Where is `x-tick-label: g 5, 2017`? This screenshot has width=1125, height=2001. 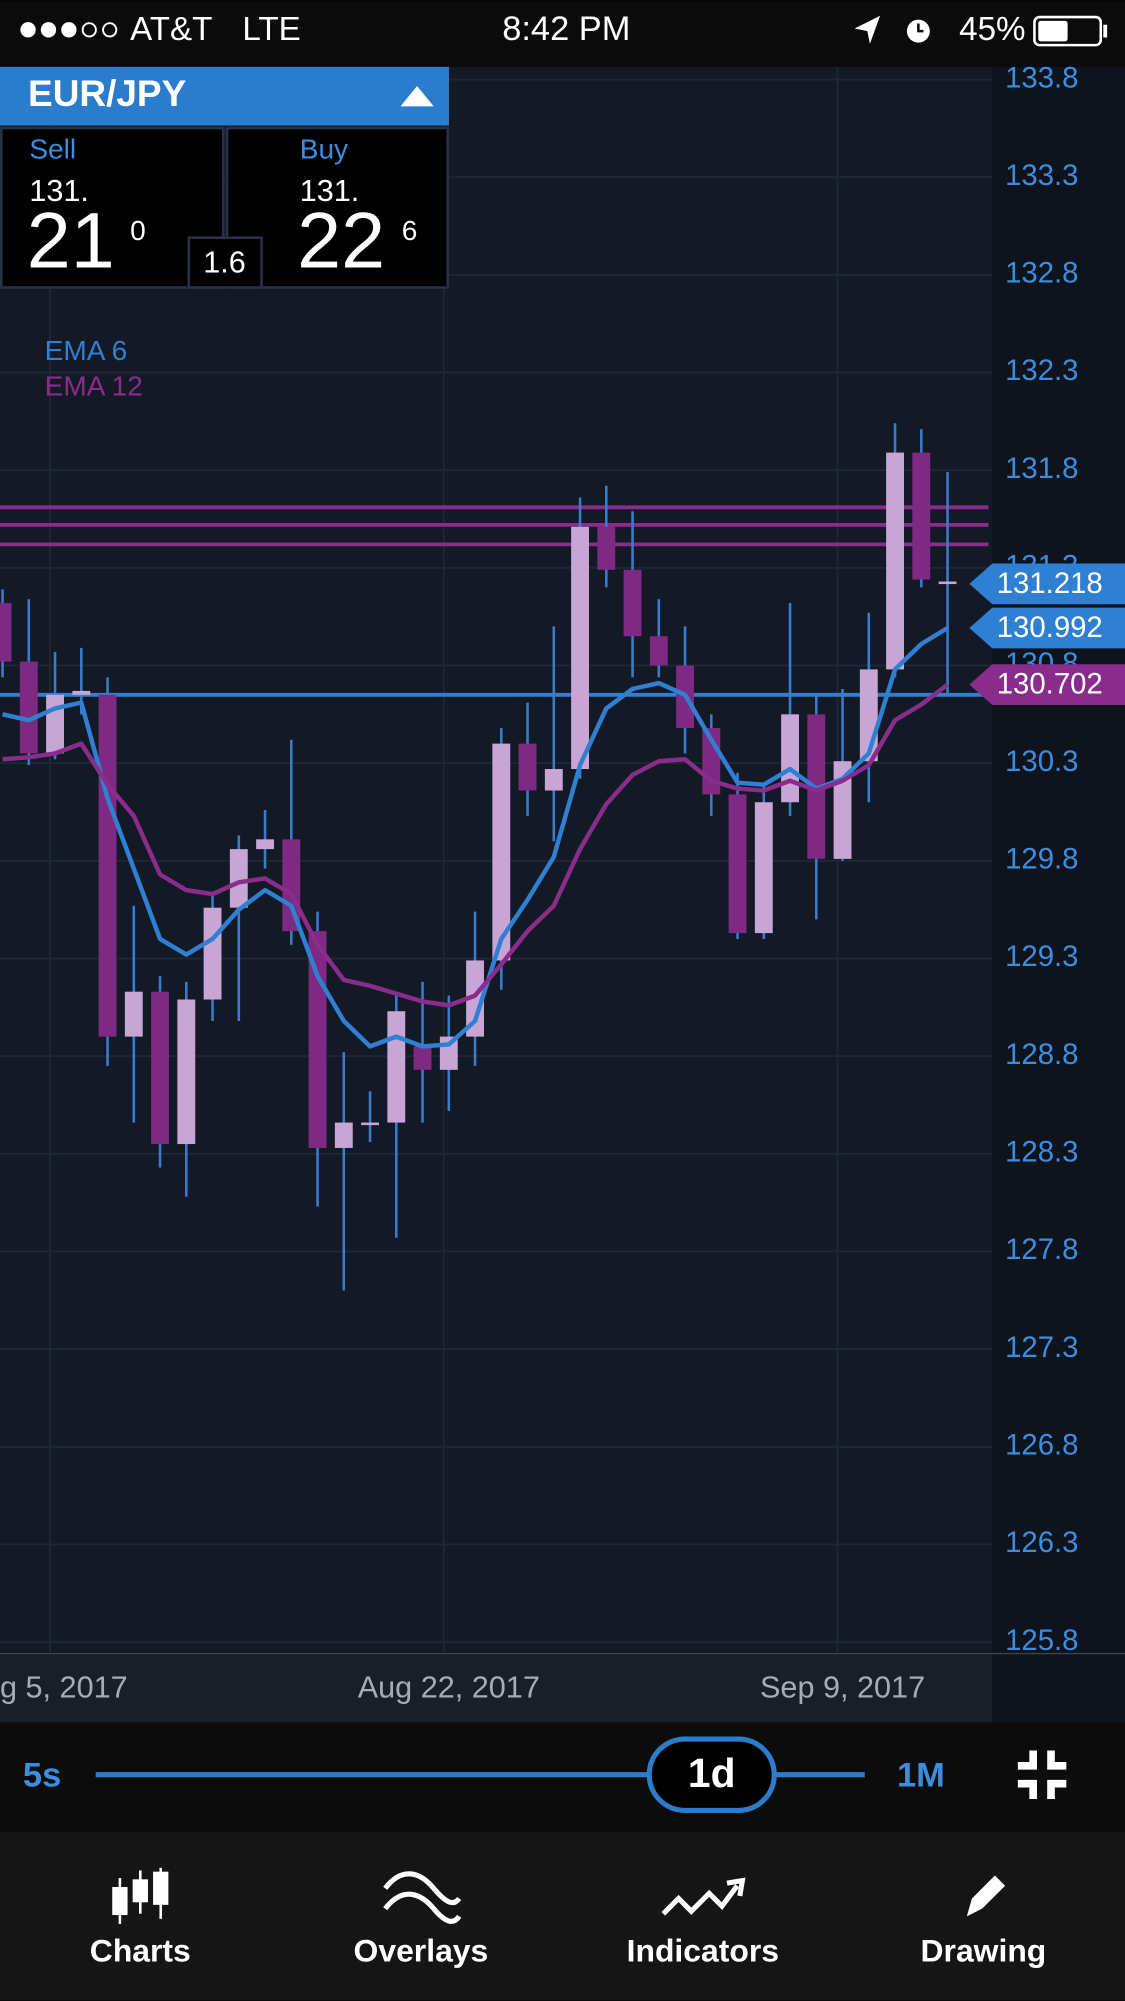
x-tick-label: g 5, 2017 is located at coordinates (64, 1687).